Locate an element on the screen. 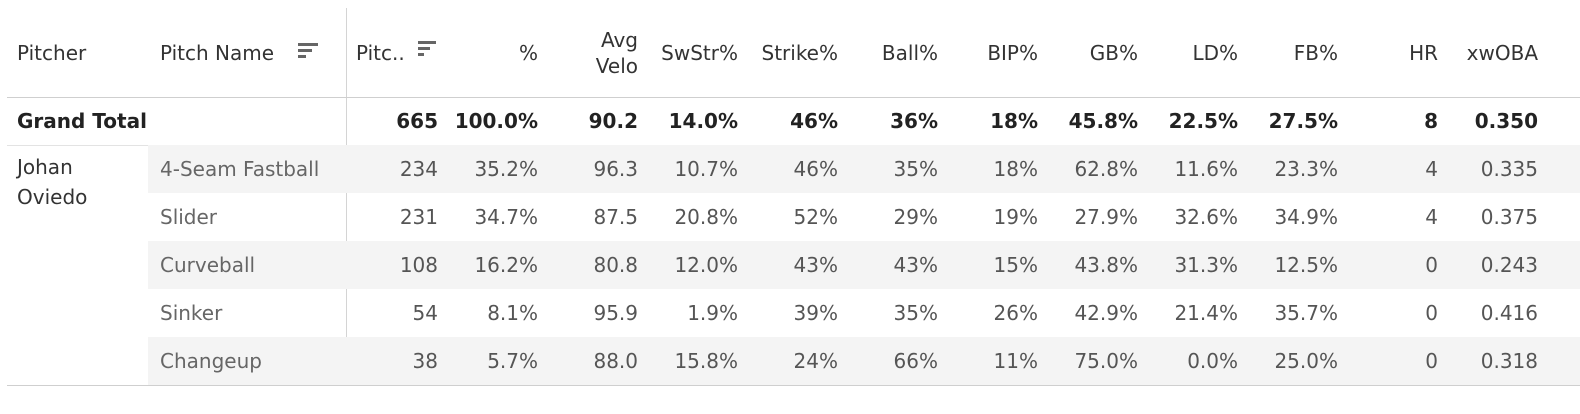  table-cell: 42.9% is located at coordinates (1106, 313).